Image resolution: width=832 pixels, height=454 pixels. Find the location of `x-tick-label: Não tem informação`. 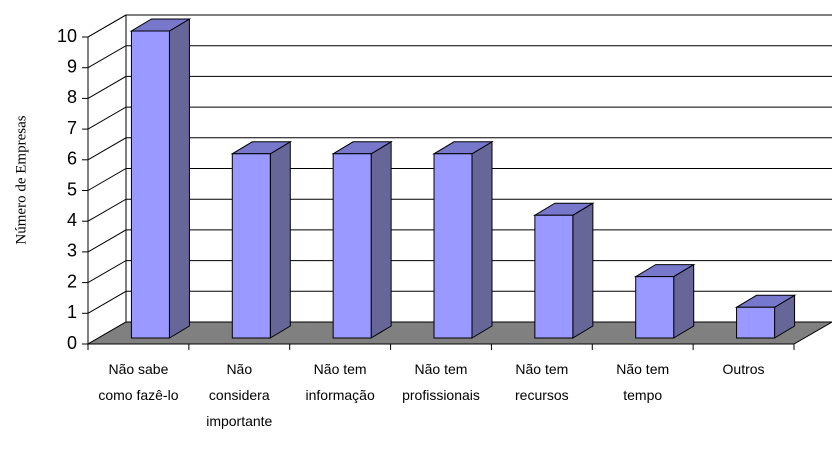

x-tick-label: Não tem informação is located at coordinates (340, 382).